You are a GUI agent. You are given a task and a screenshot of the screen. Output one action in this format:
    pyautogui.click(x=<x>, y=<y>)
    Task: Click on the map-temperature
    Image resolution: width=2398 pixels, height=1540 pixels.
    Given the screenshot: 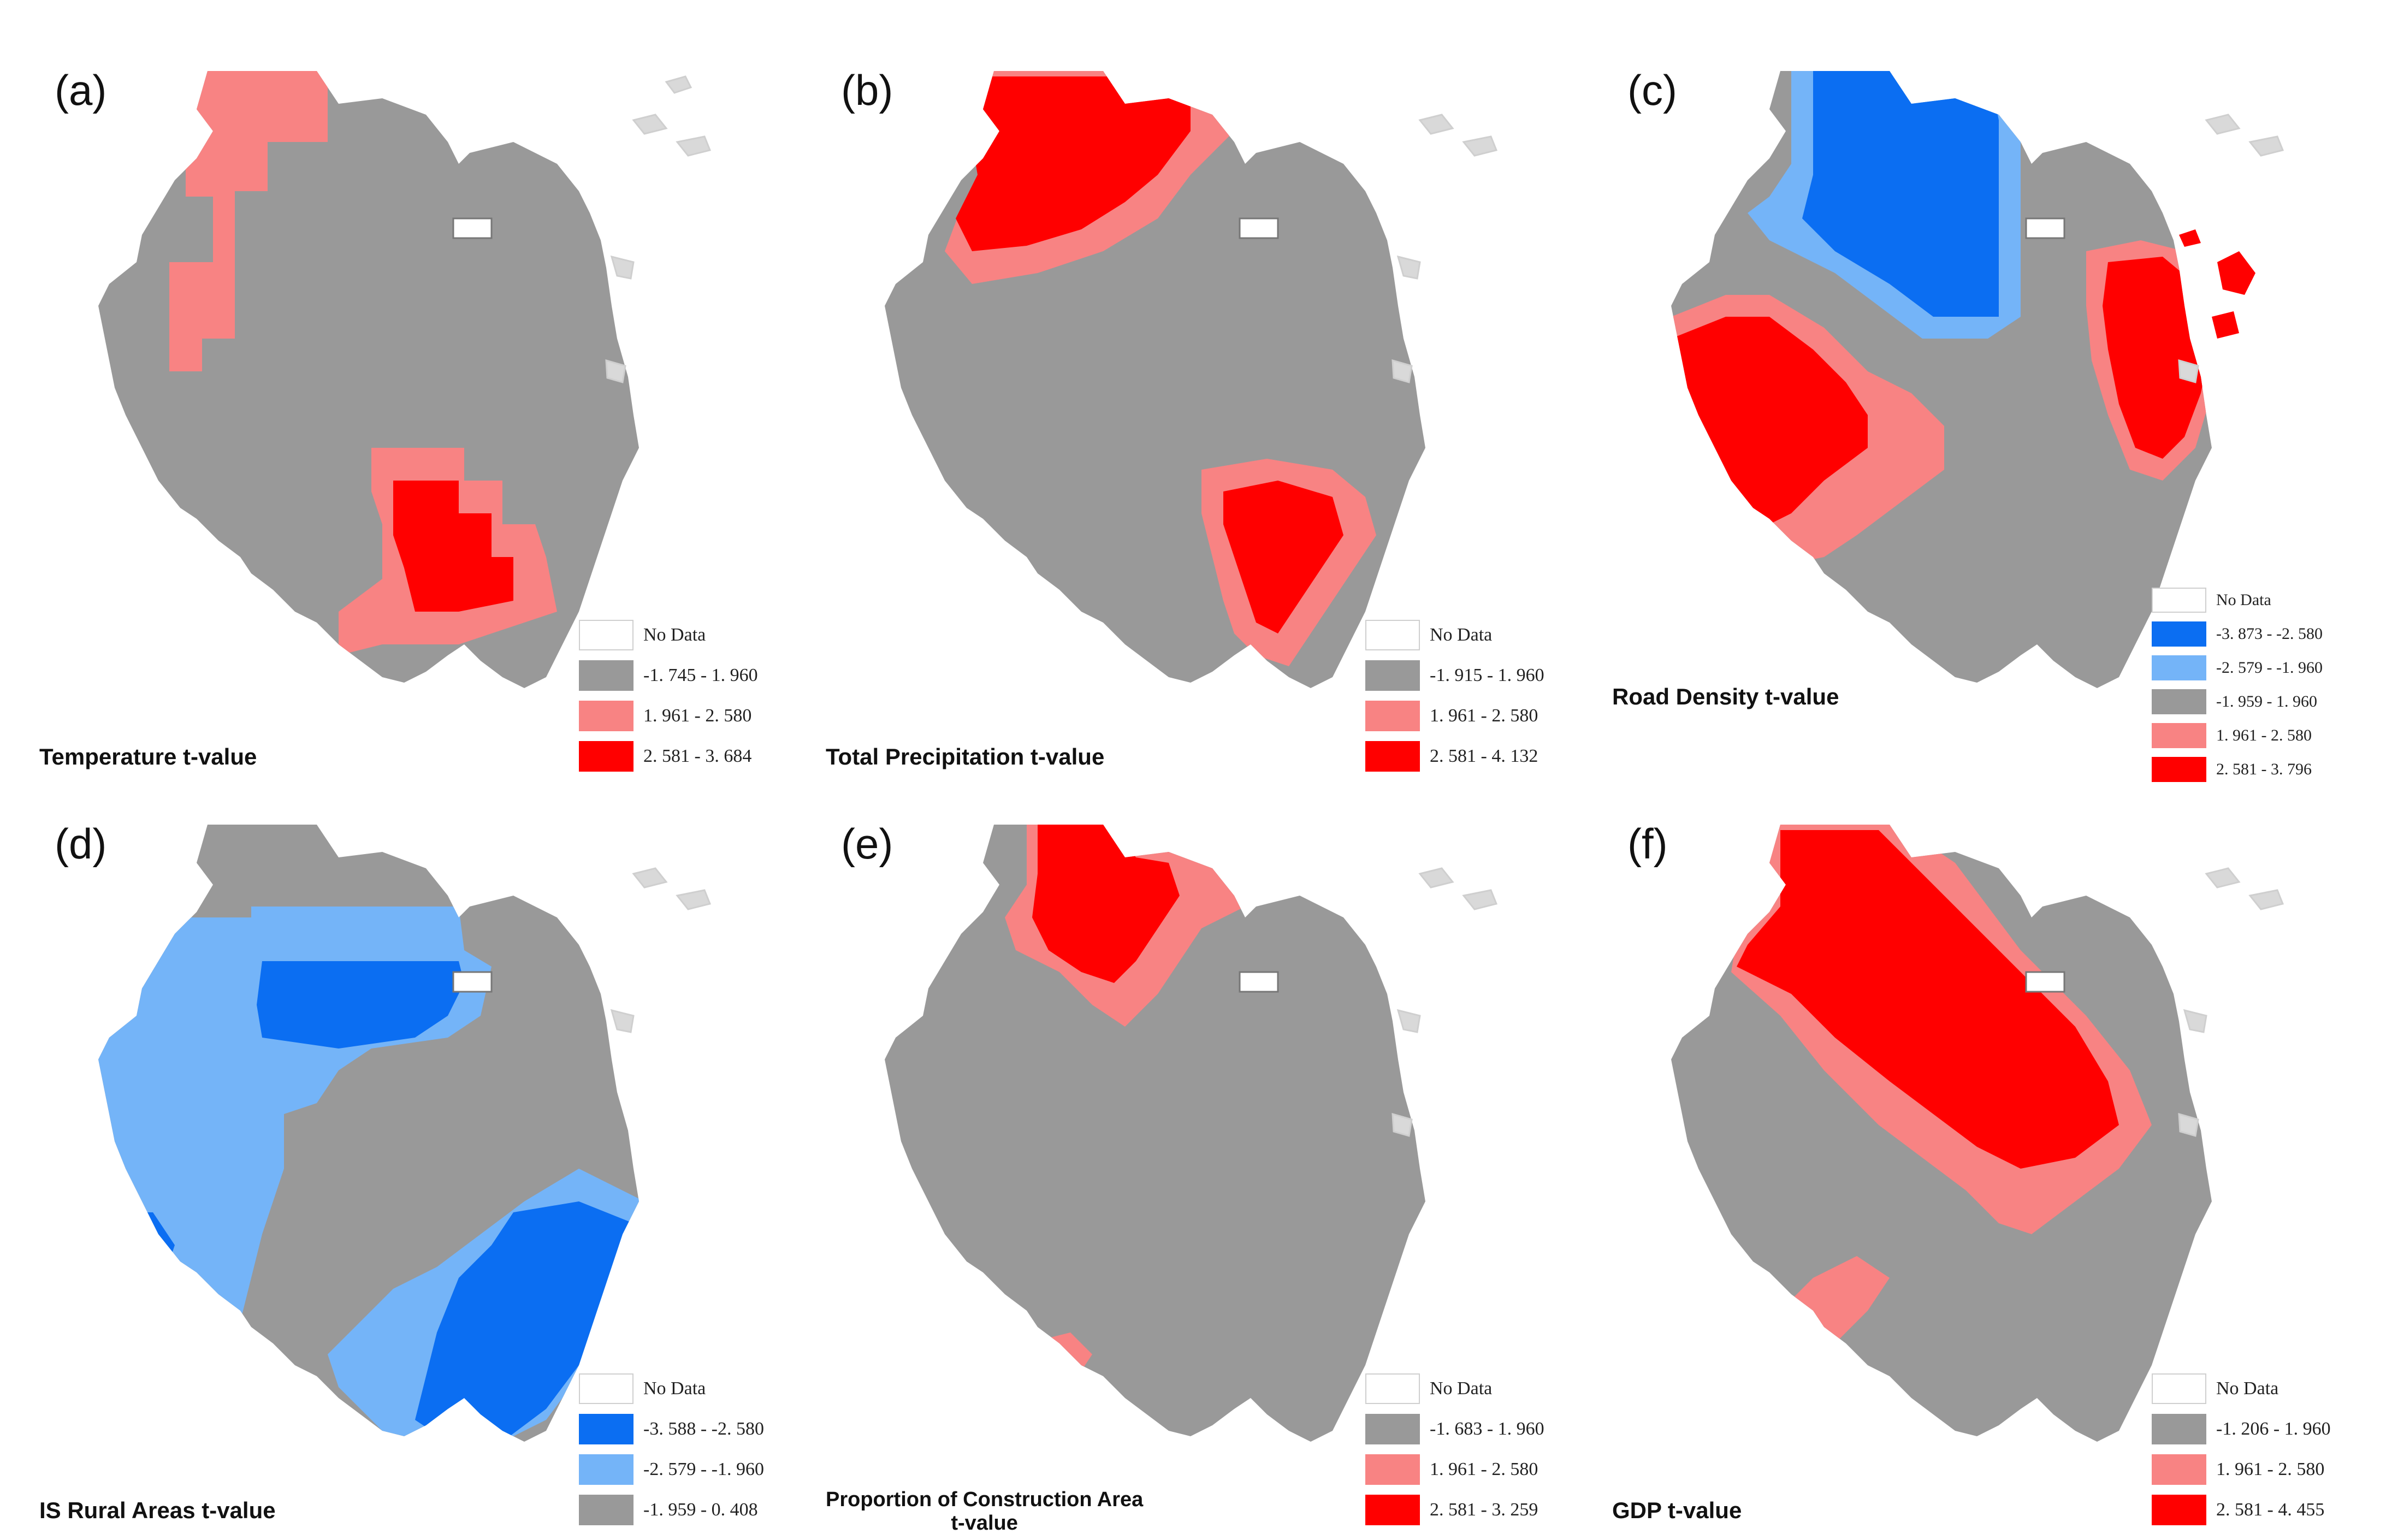 What is the action you would take?
    pyautogui.click(x=405, y=379)
    